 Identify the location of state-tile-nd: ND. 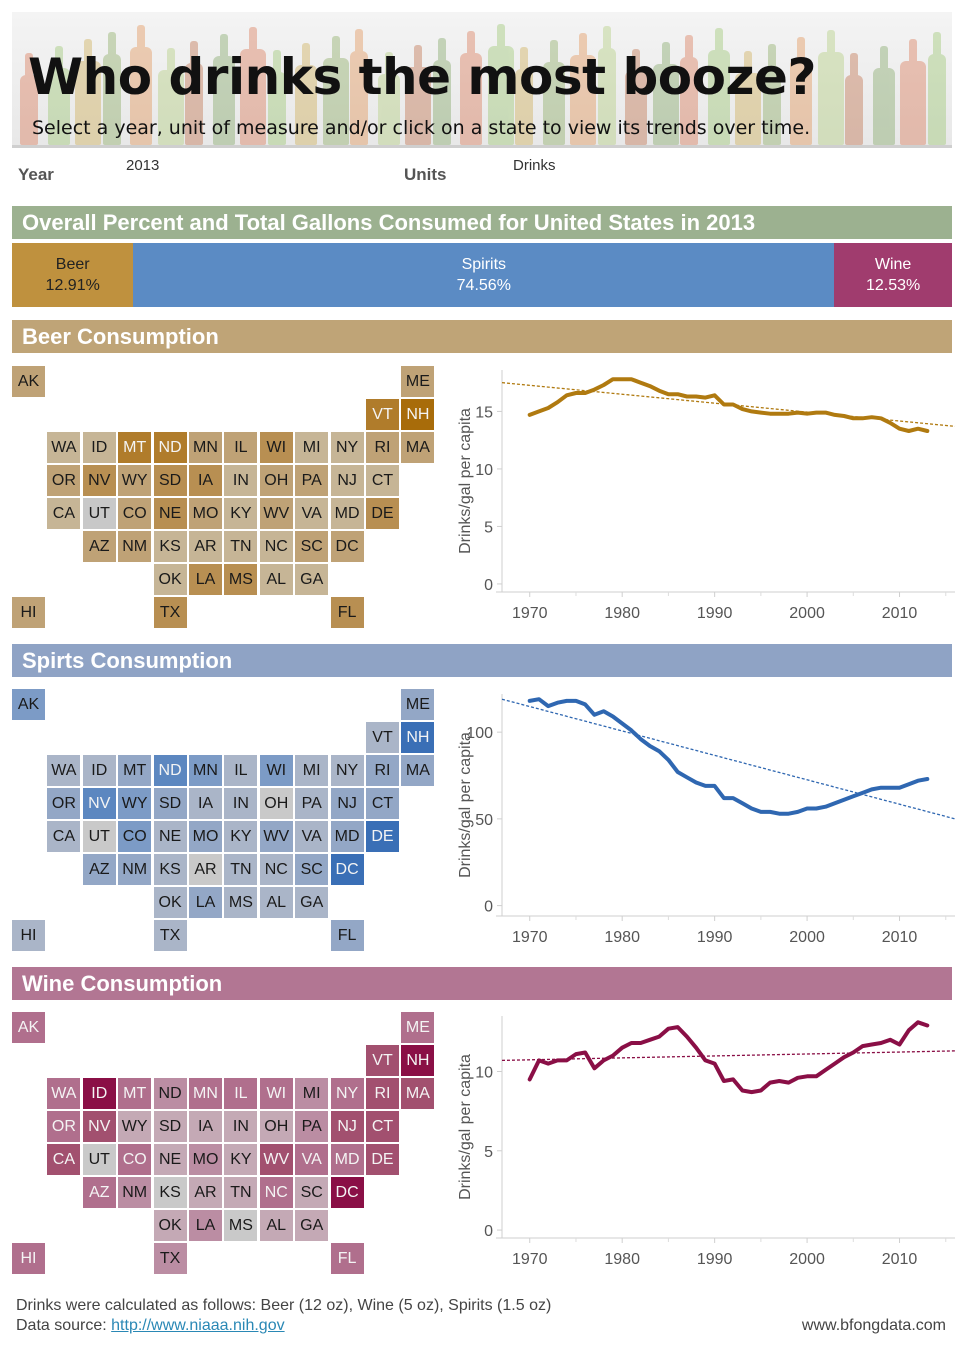
(170, 1093).